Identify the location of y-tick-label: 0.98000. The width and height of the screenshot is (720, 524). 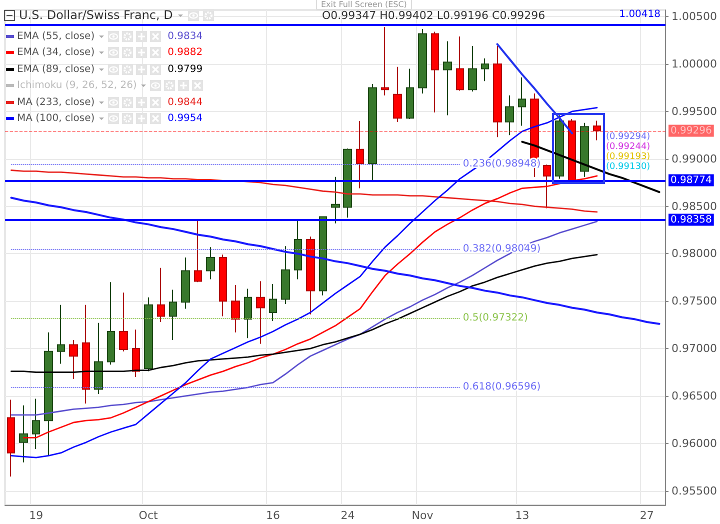
(695, 253).